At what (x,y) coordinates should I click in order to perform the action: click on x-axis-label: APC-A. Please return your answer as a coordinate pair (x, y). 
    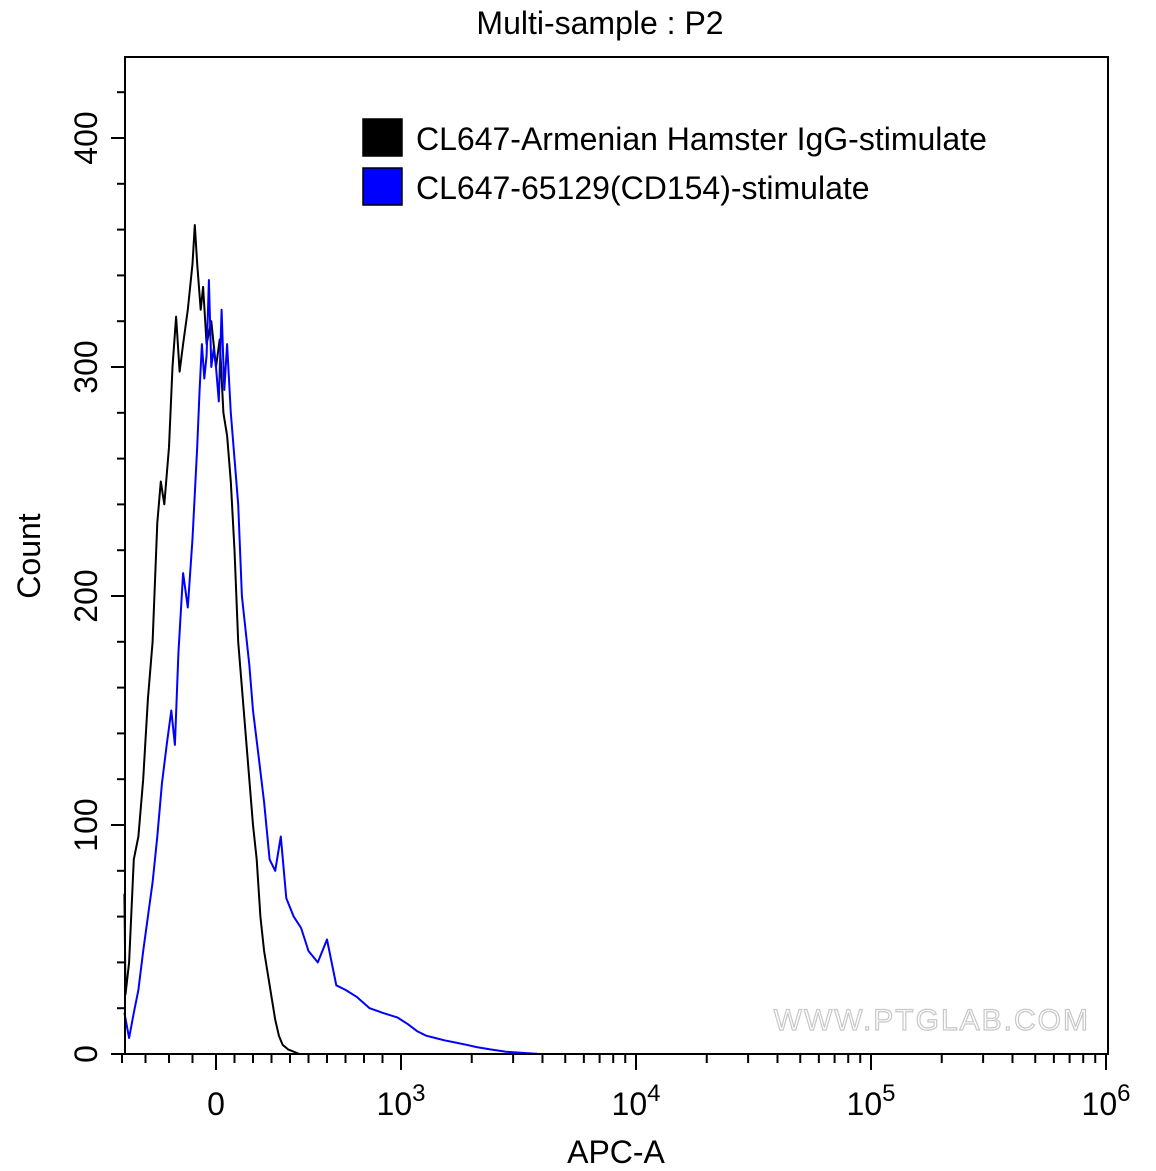
    Looking at the image, I should click on (616, 1152).